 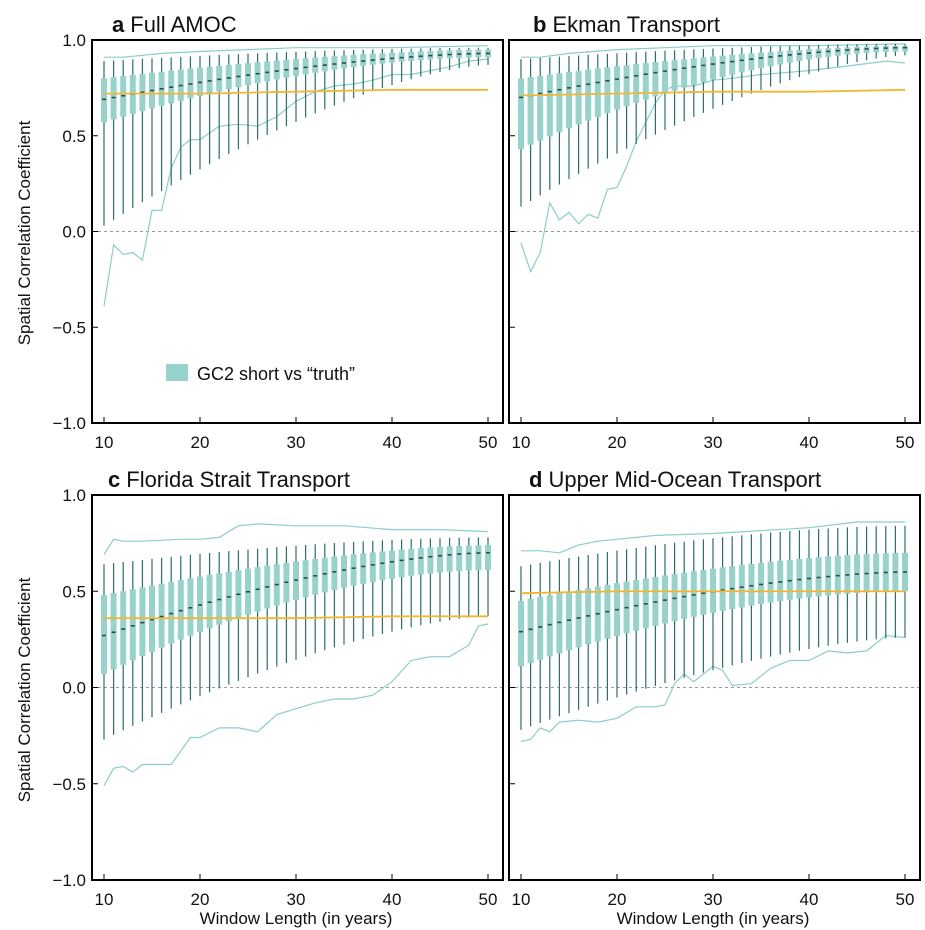 What do you see at coordinates (174, 24) in the screenshot?
I see `panel-a-title: a Full AMOC` at bounding box center [174, 24].